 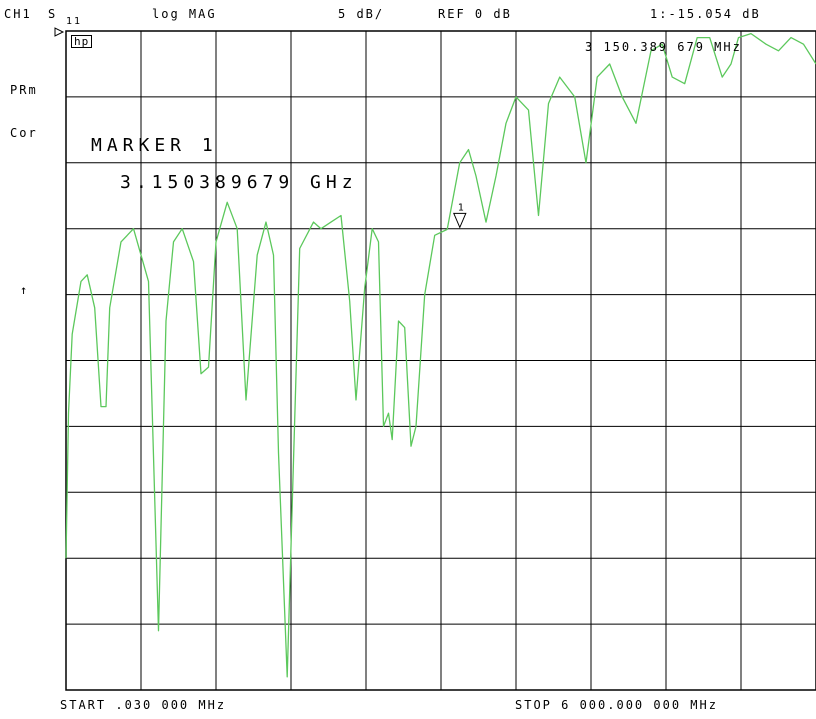 I want to click on channel-label: CH1, so click(x=18, y=14).